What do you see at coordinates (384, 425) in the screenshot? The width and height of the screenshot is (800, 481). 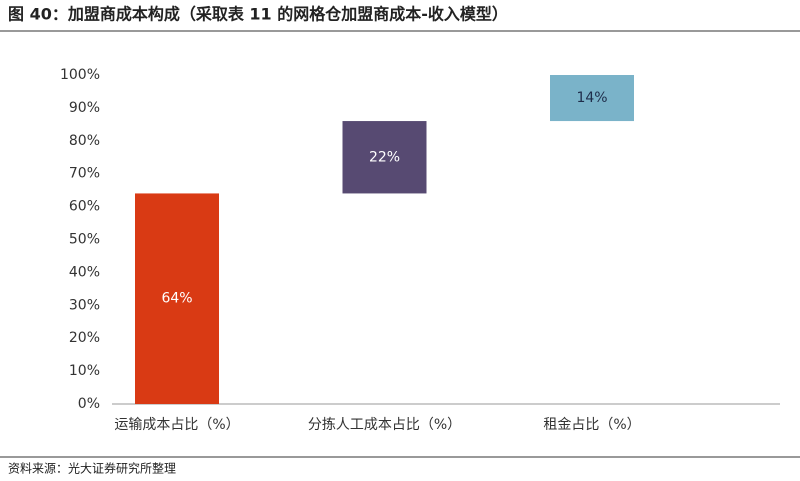 I see `x-tick-label: 分拣人工成本占比（%）` at bounding box center [384, 425].